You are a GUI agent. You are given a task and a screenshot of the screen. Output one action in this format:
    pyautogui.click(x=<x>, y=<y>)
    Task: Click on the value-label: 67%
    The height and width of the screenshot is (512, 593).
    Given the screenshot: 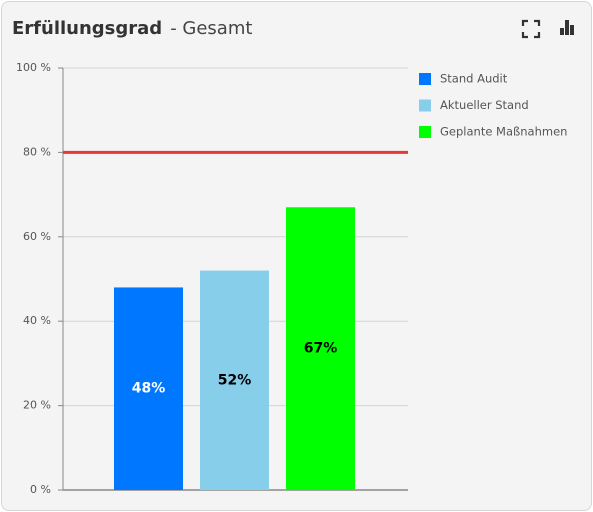 What is the action you would take?
    pyautogui.click(x=321, y=349)
    